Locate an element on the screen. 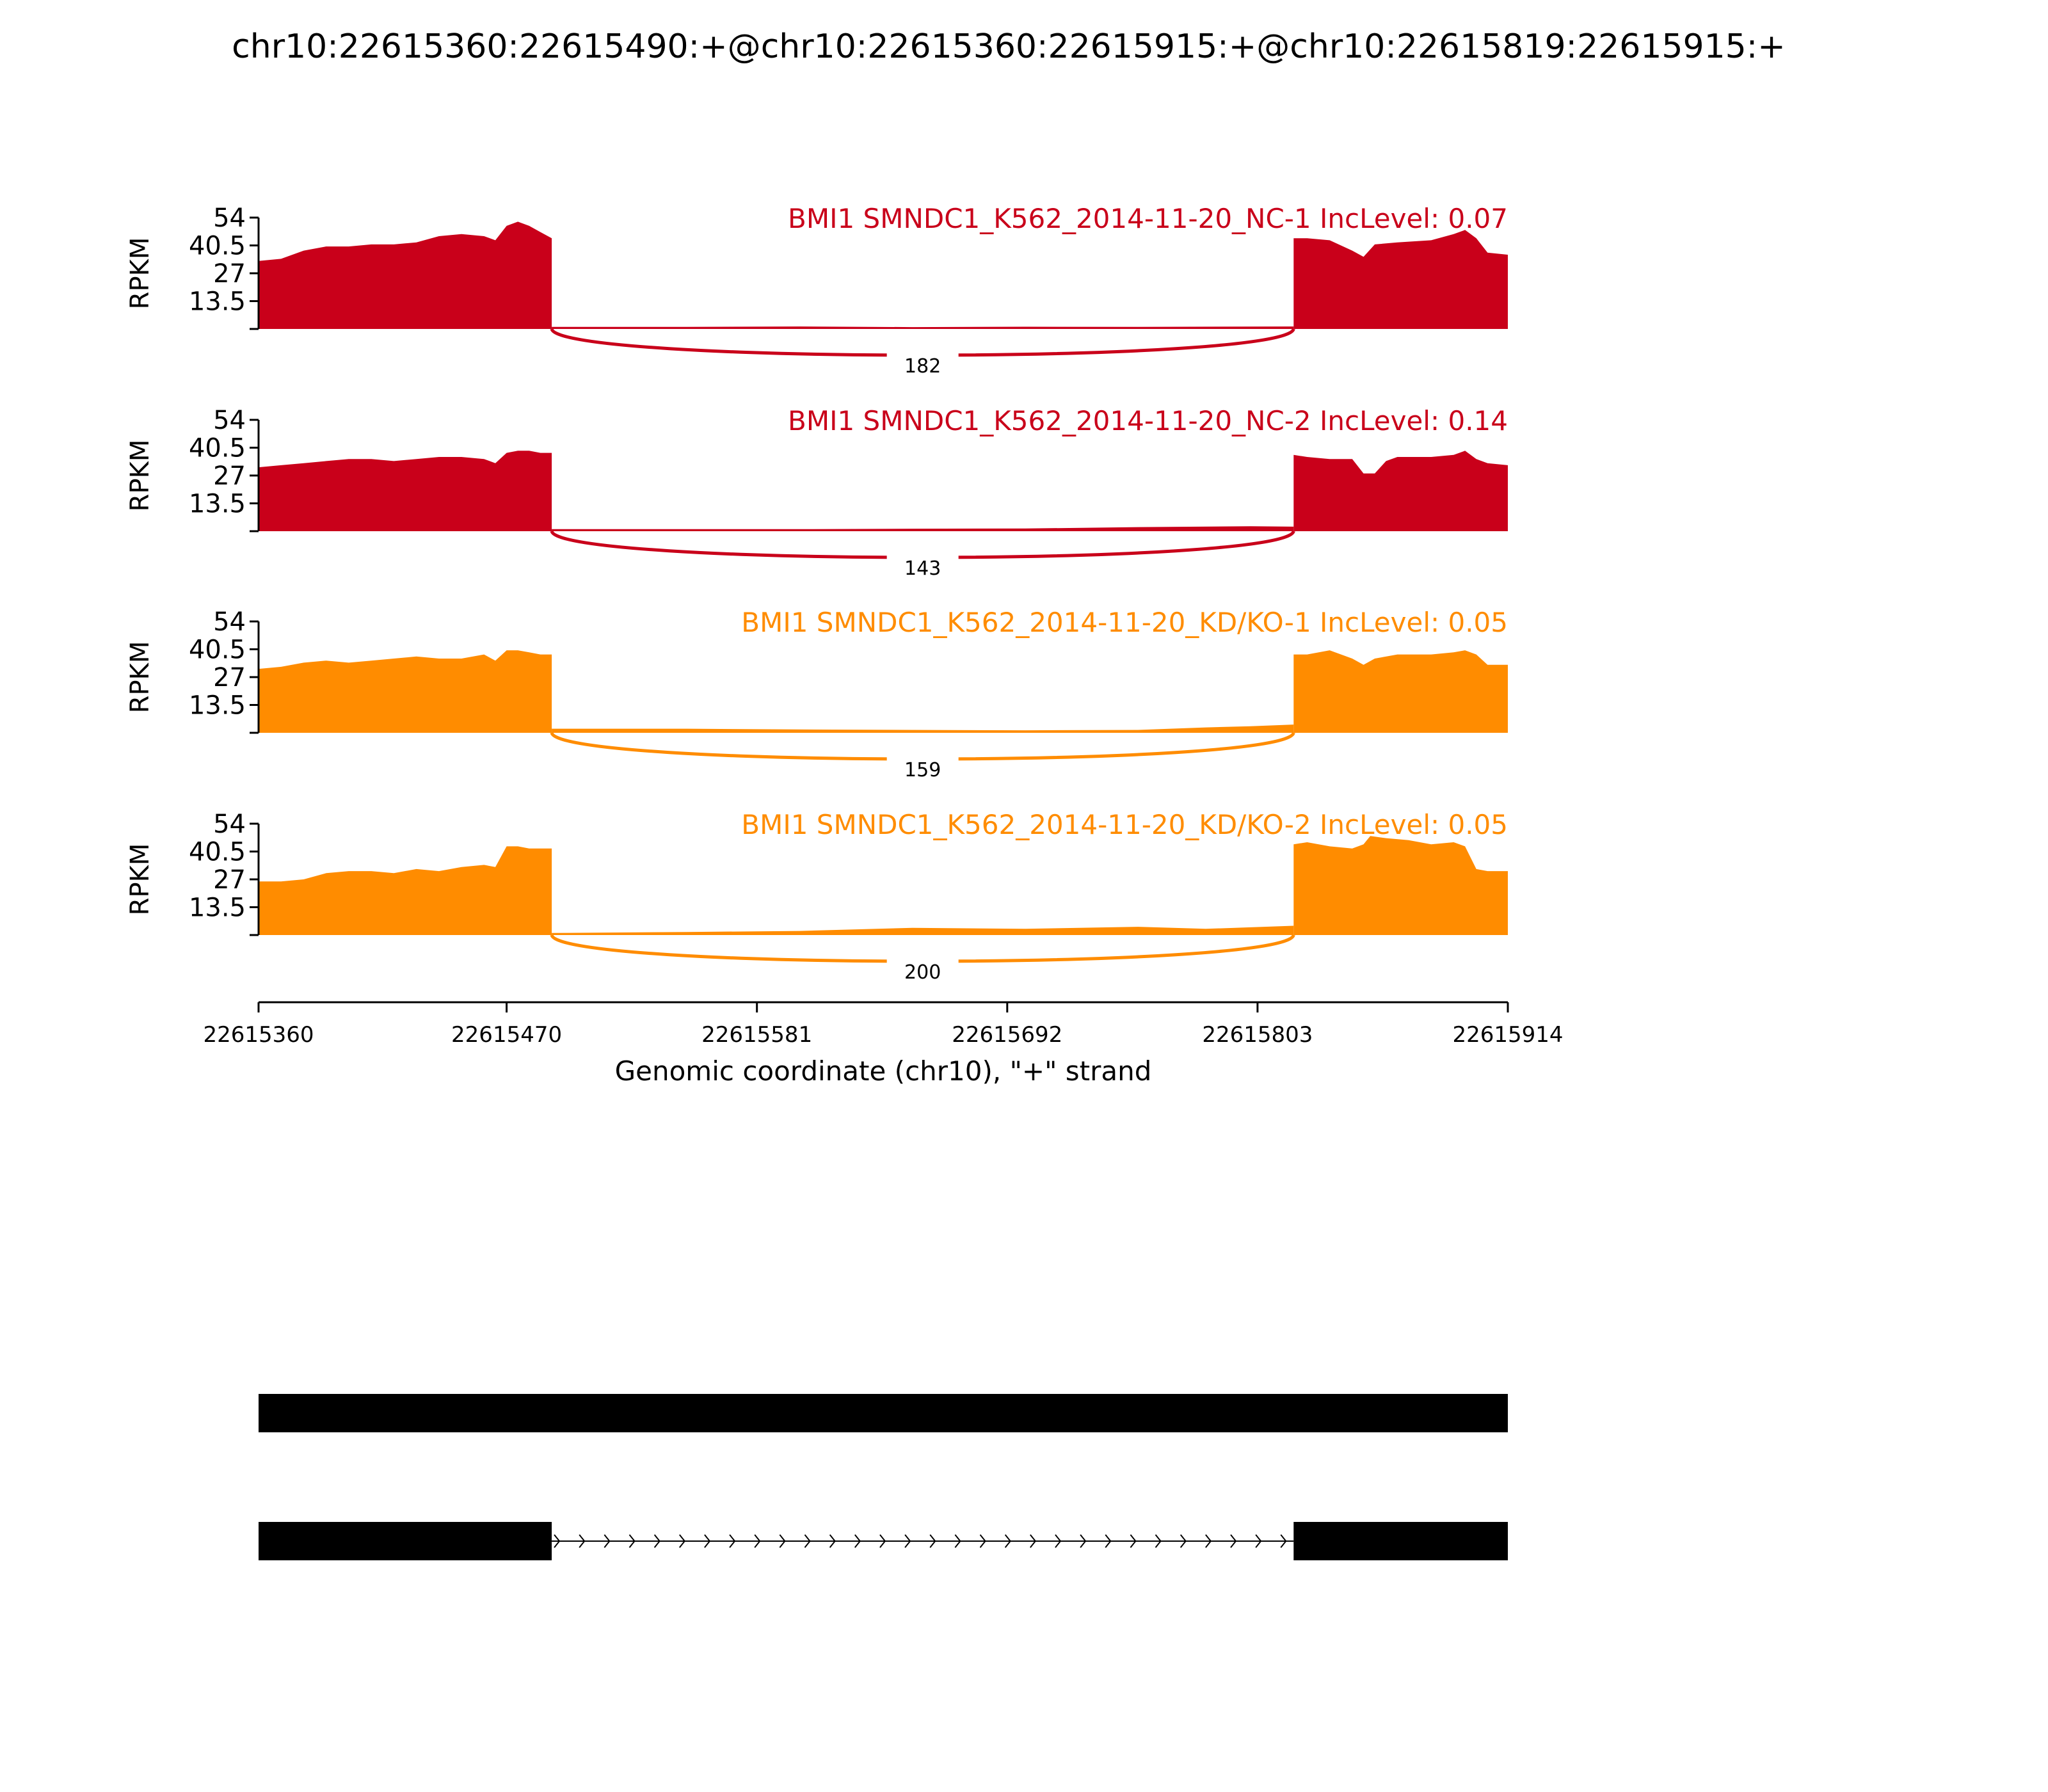  junction-count: 159 is located at coordinates (922, 770).